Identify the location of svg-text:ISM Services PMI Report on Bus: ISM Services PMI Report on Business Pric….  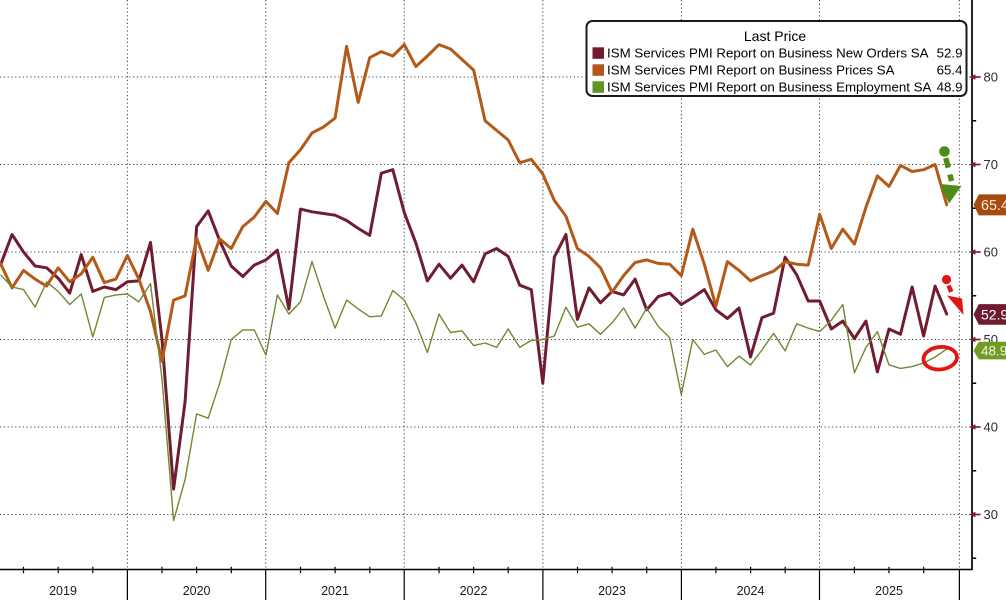
(751, 70).